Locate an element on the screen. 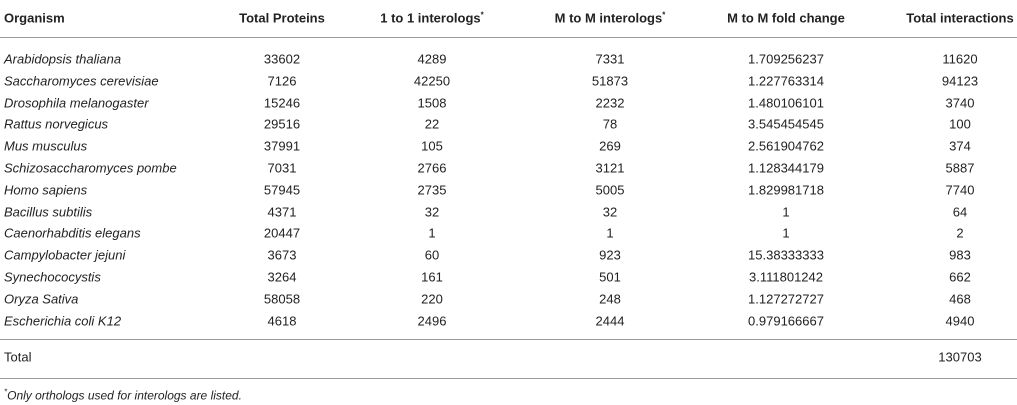  cell-value: 1508 is located at coordinates (432, 103).